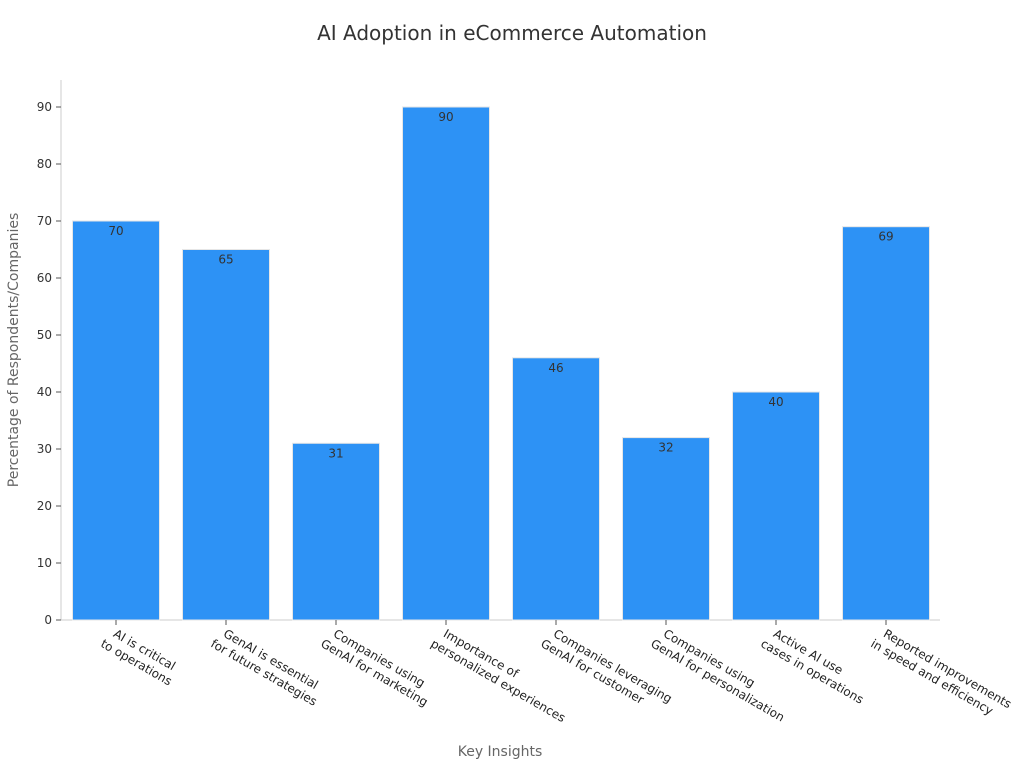 The image size is (1024, 768). Describe the element at coordinates (44, 164) in the screenshot. I see `y-tick-label: 80` at that location.